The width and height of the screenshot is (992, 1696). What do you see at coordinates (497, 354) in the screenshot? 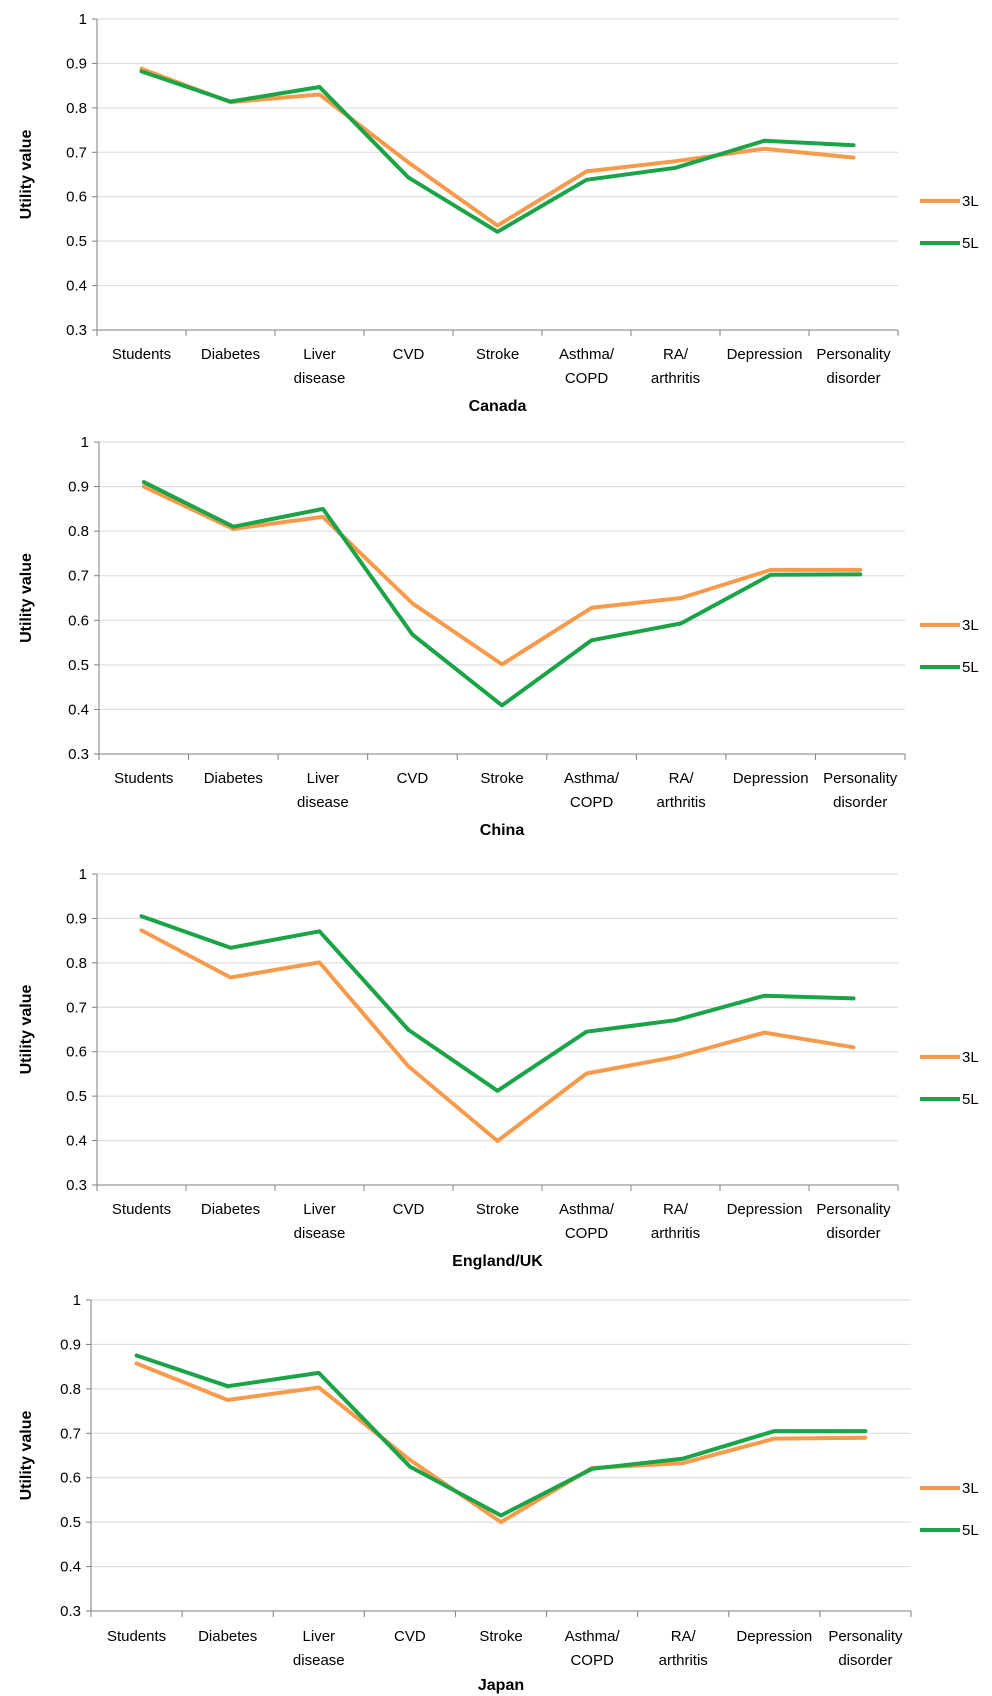
I see `category-label: Stroke` at bounding box center [497, 354].